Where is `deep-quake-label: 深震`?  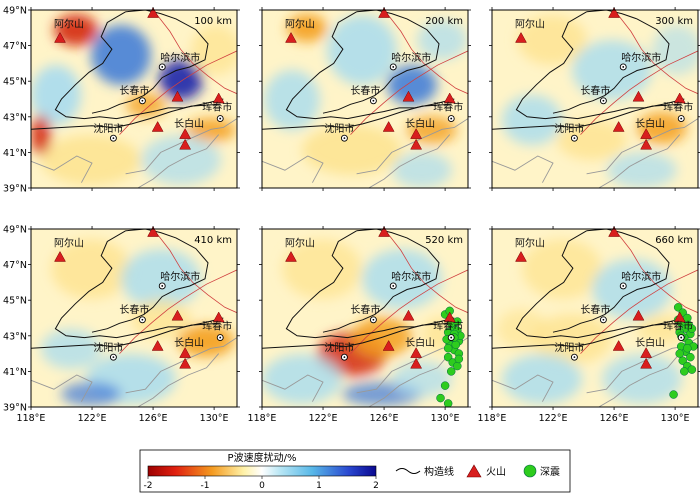 deep-quake-label: 深震 is located at coordinates (550, 472).